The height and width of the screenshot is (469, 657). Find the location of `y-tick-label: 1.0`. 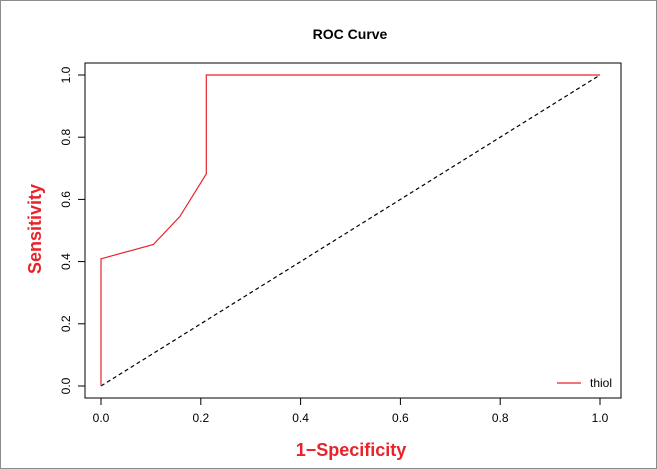

y-tick-label: 1.0 is located at coordinates (66, 74).